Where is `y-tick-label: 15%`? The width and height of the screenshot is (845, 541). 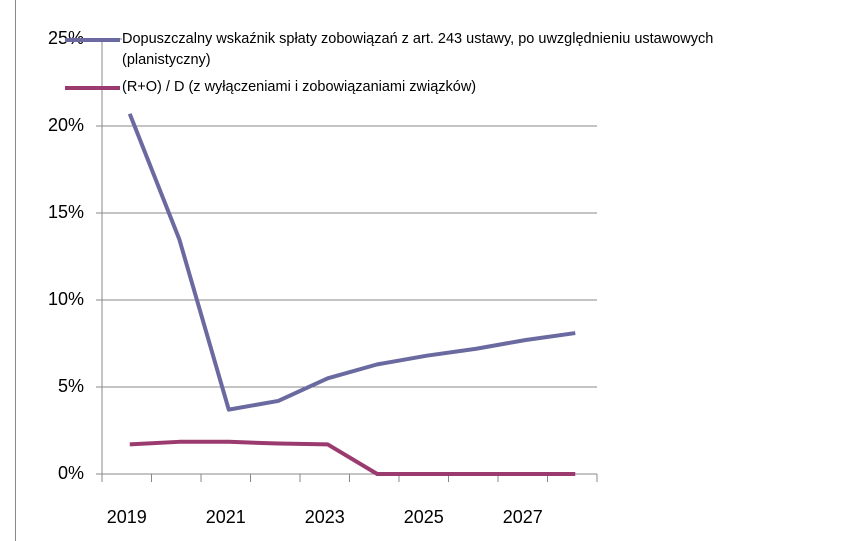
y-tick-label: 15% is located at coordinates (66, 212).